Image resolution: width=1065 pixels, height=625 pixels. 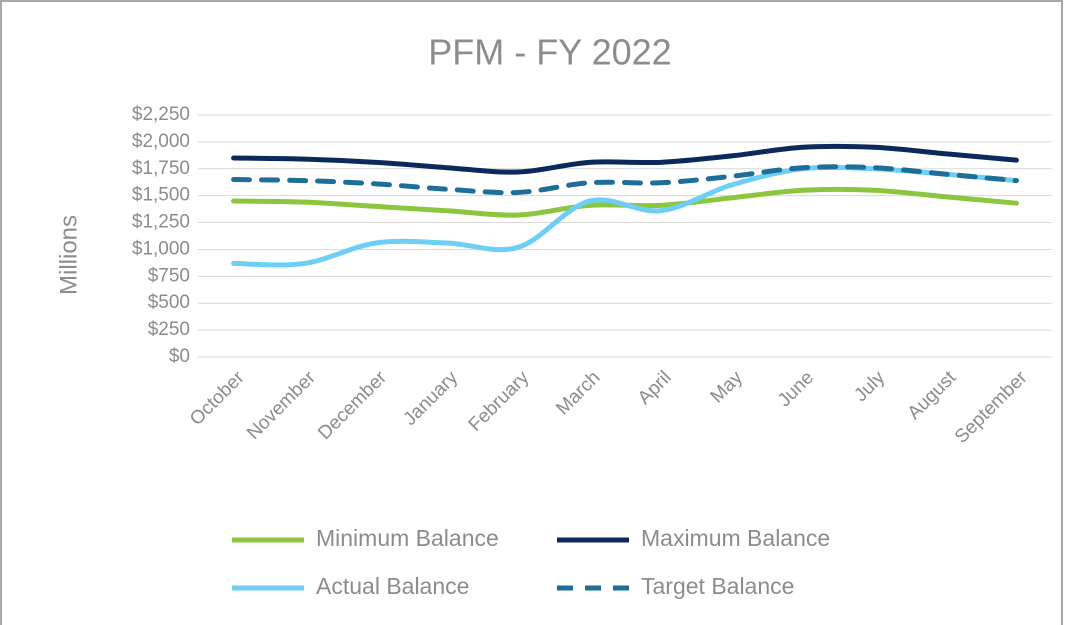 What do you see at coordinates (932, 395) in the screenshot?
I see `x-tick-label: August` at bounding box center [932, 395].